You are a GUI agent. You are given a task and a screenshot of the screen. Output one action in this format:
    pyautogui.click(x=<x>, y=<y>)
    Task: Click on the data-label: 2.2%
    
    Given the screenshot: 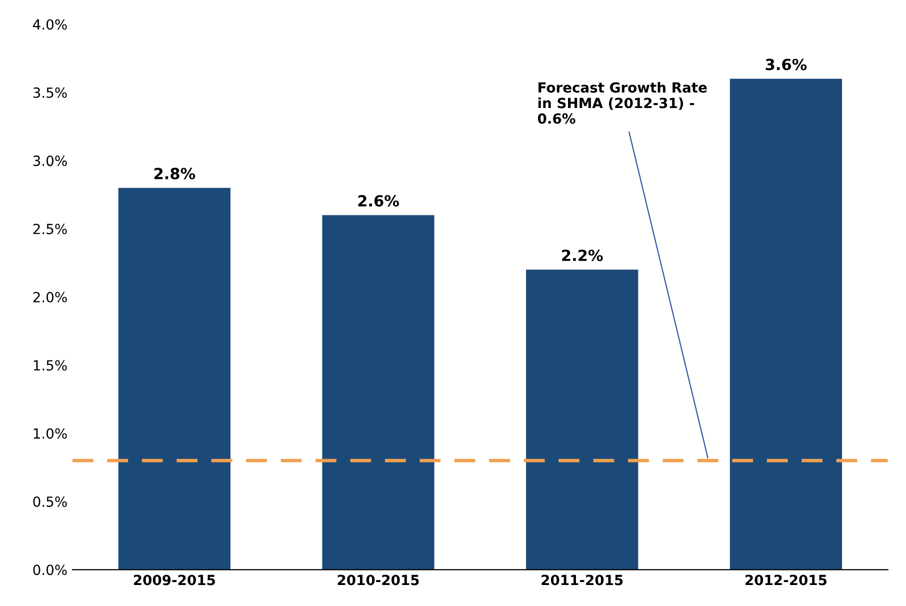 What is the action you would take?
    pyautogui.click(x=582, y=256)
    